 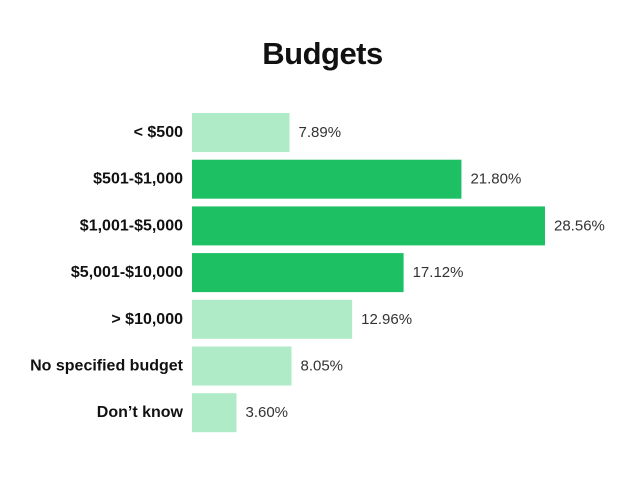 I want to click on value-label: 17.12%, so click(x=438, y=272).